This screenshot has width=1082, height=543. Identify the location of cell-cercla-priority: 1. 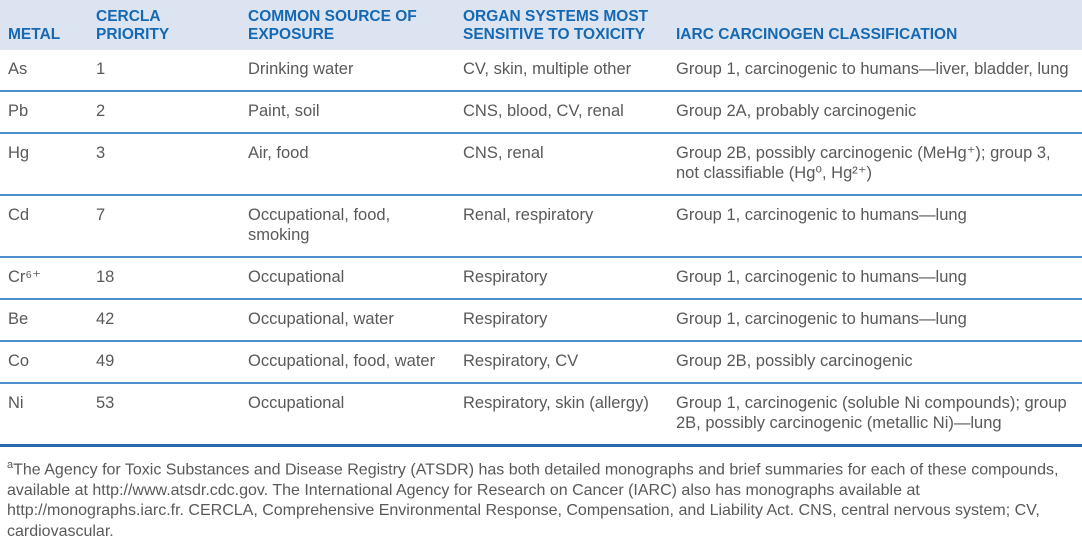
(101, 69).